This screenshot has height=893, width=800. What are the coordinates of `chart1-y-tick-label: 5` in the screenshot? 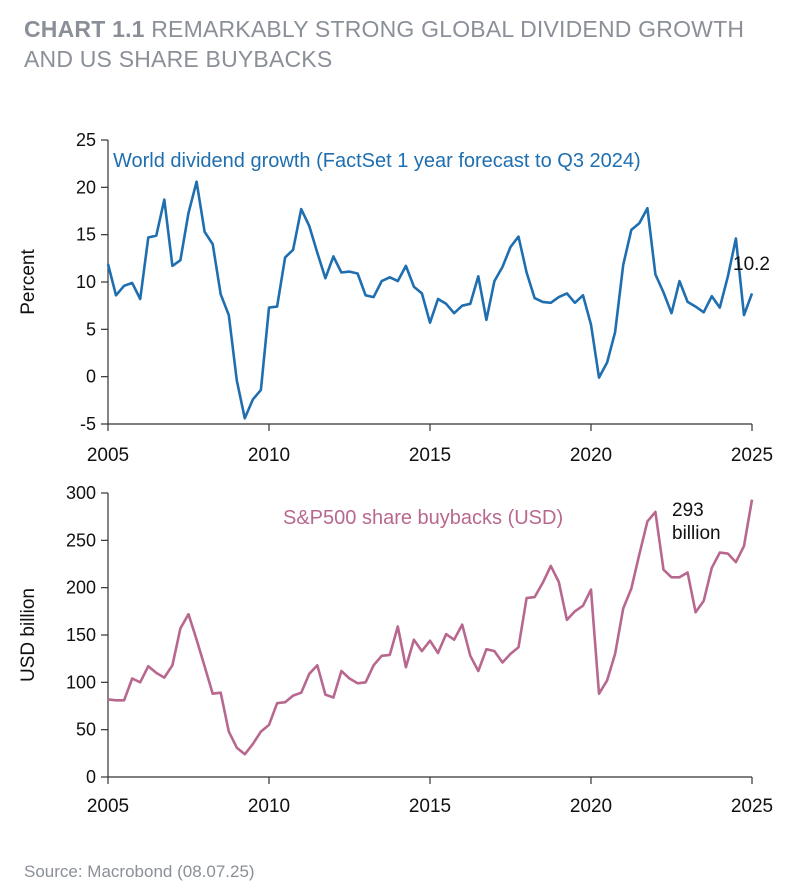 It's located at (91, 329).